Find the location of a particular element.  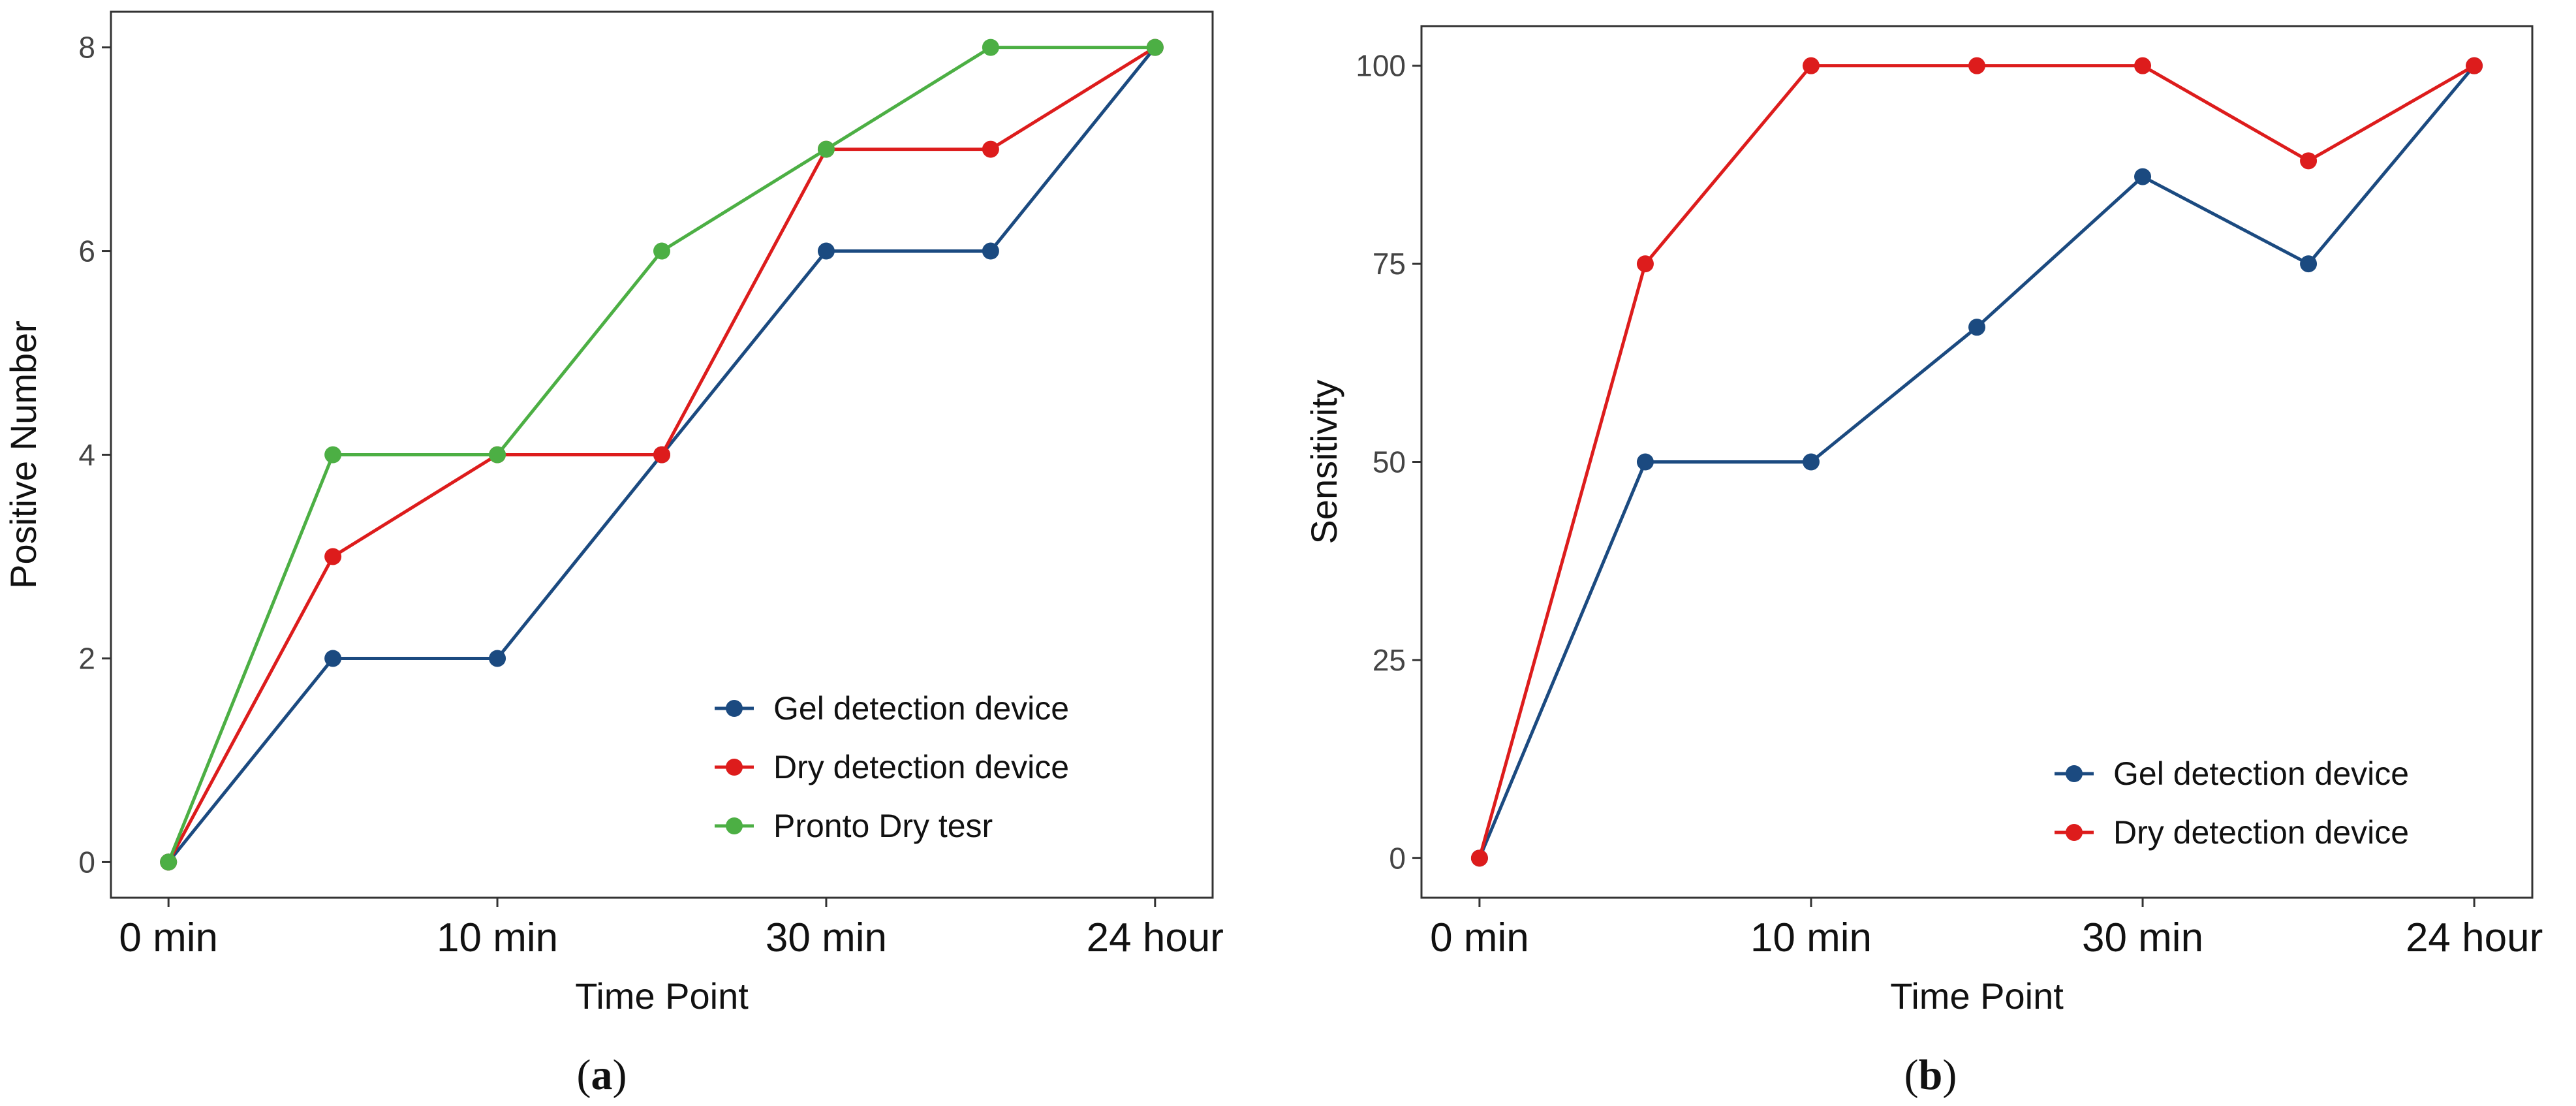

legend-label: Pronto Dry tesr is located at coordinates (883, 826).